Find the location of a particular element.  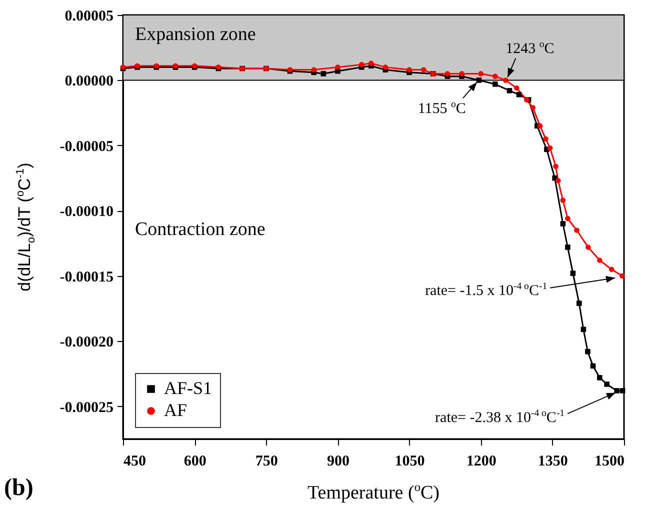

annotation: rate= -2.38 x 10$^{-4 o}$C$^{-1}$ is located at coordinates (500, 417).